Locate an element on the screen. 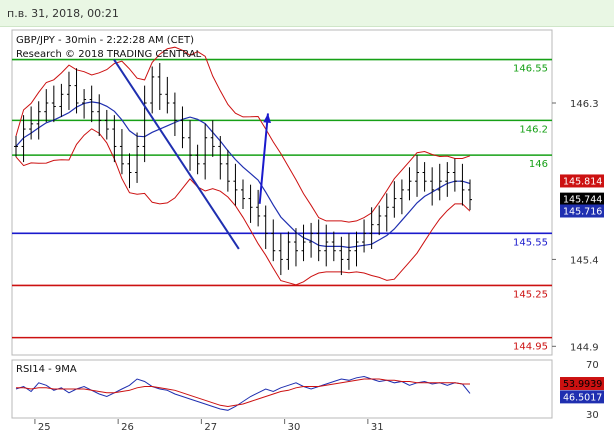 The width and height of the screenshot is (614, 448). y-axis: 146.3 145.4 144.9 70 30 is located at coordinates (575, 260).